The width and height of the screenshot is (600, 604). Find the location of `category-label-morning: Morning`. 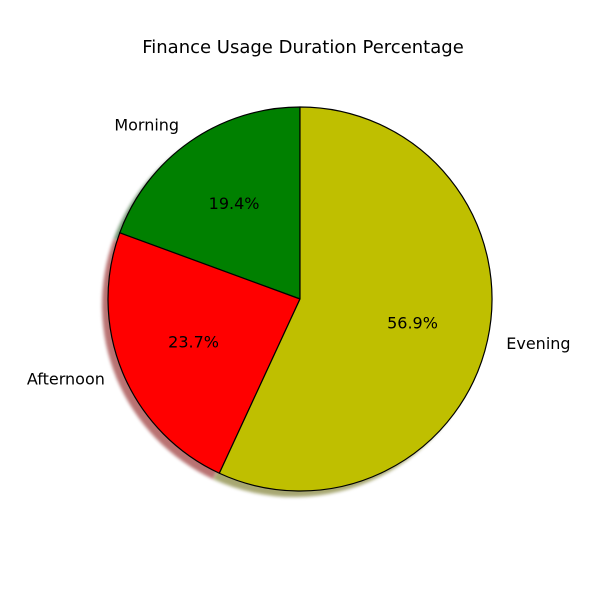

category-label-morning: Morning is located at coordinates (146, 124).